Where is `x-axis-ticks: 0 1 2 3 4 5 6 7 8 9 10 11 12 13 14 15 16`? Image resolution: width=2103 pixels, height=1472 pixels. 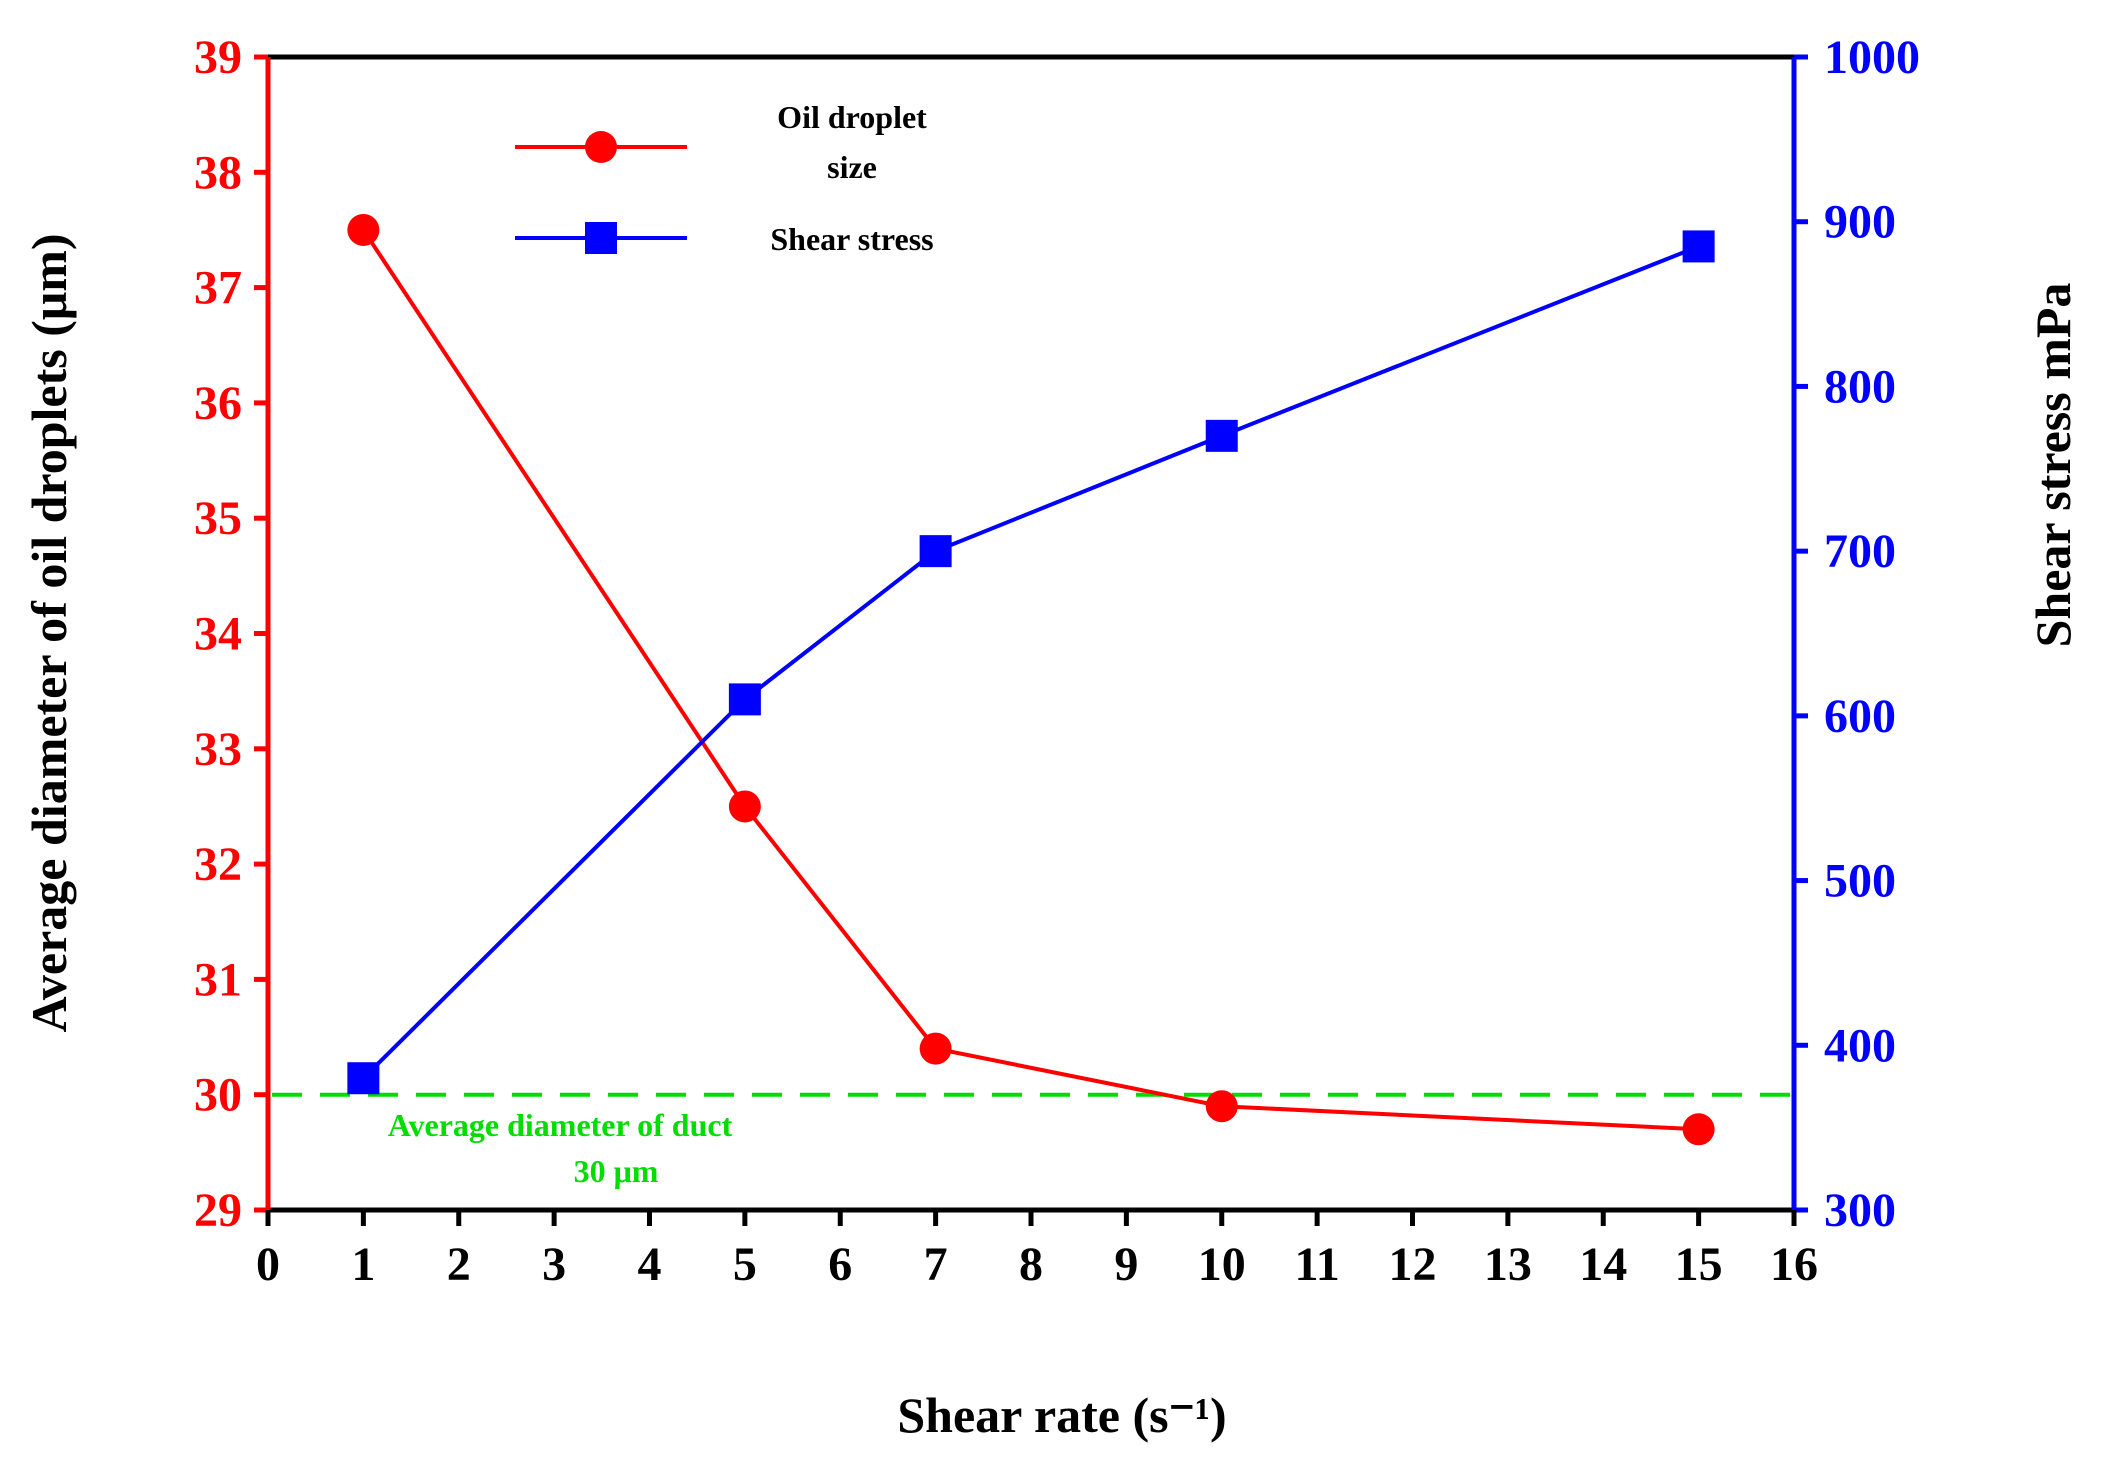 x-axis-ticks: 0 1 2 3 4 5 6 7 8 9 10 11 12 13 14 15 16 is located at coordinates (1037, 1250).